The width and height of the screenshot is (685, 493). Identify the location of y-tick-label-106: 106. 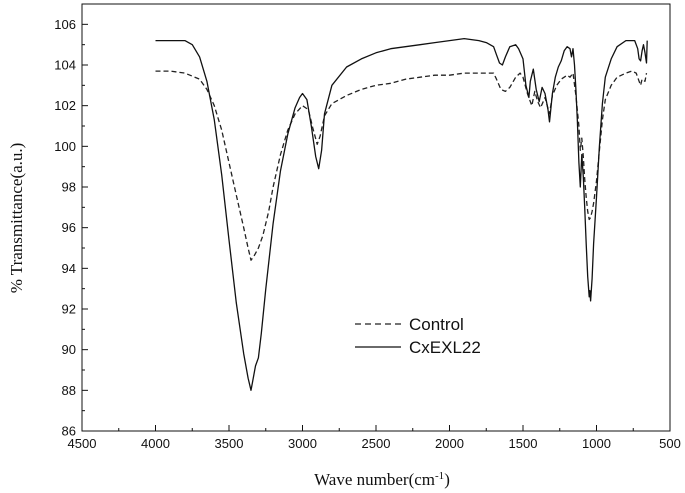
(65, 24).